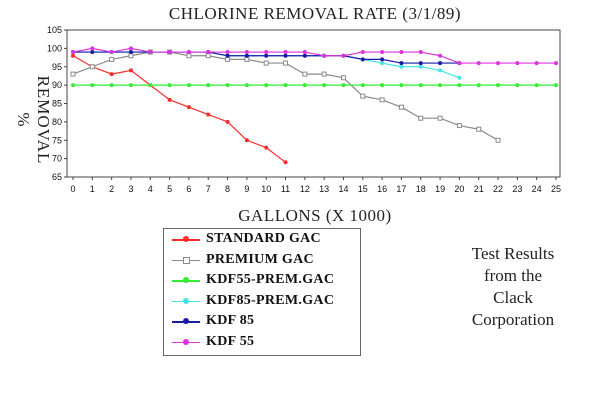  I want to click on y-tick-label: 70, so click(57, 159).